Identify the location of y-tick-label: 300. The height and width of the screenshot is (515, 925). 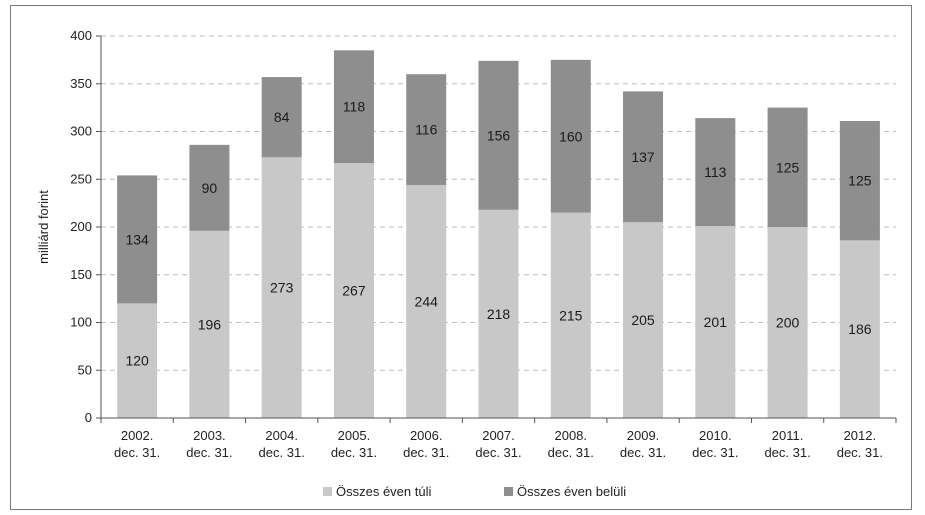
(81, 131).